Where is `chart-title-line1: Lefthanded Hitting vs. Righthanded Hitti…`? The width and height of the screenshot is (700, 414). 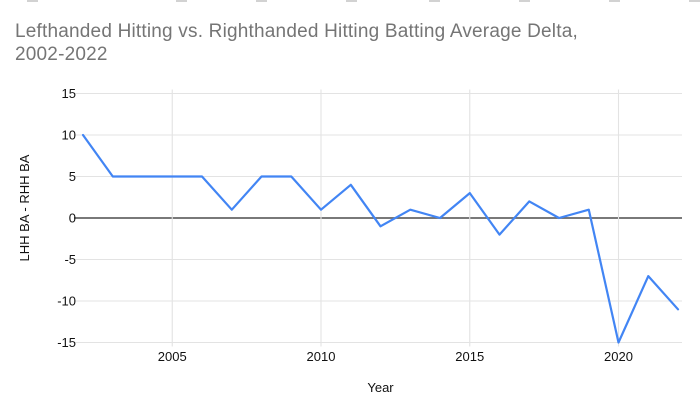 chart-title-line1: Lefthanded Hitting vs. Righthanded Hitti… is located at coordinates (296, 31).